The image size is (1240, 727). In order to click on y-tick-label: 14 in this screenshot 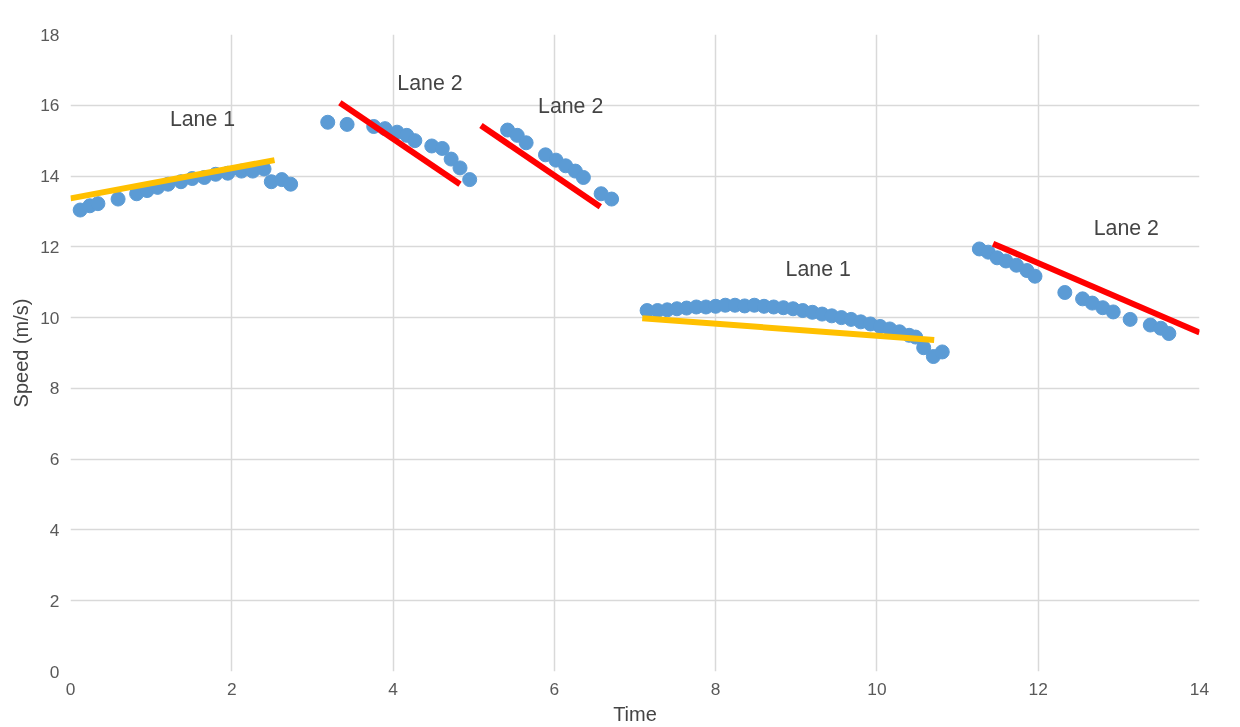, I will do `click(50, 176)`.